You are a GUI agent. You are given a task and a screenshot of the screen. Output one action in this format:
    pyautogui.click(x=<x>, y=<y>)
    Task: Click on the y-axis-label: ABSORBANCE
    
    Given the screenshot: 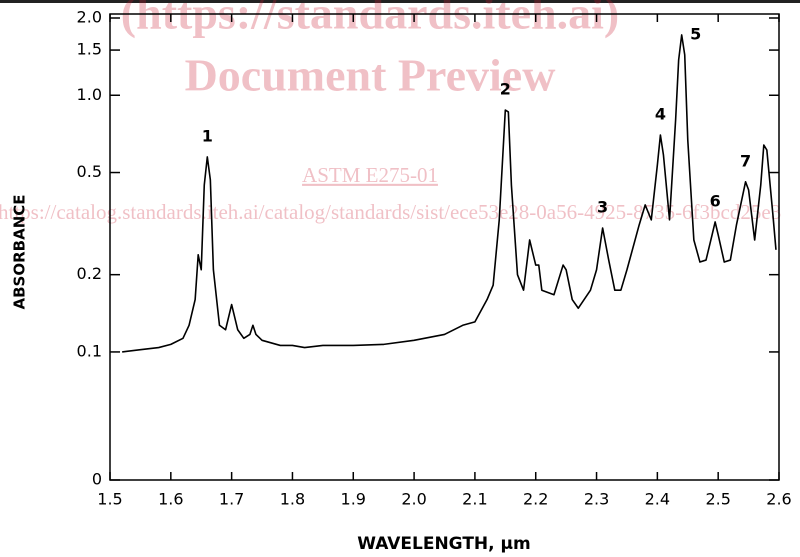 What is the action you would take?
    pyautogui.click(x=20, y=252)
    